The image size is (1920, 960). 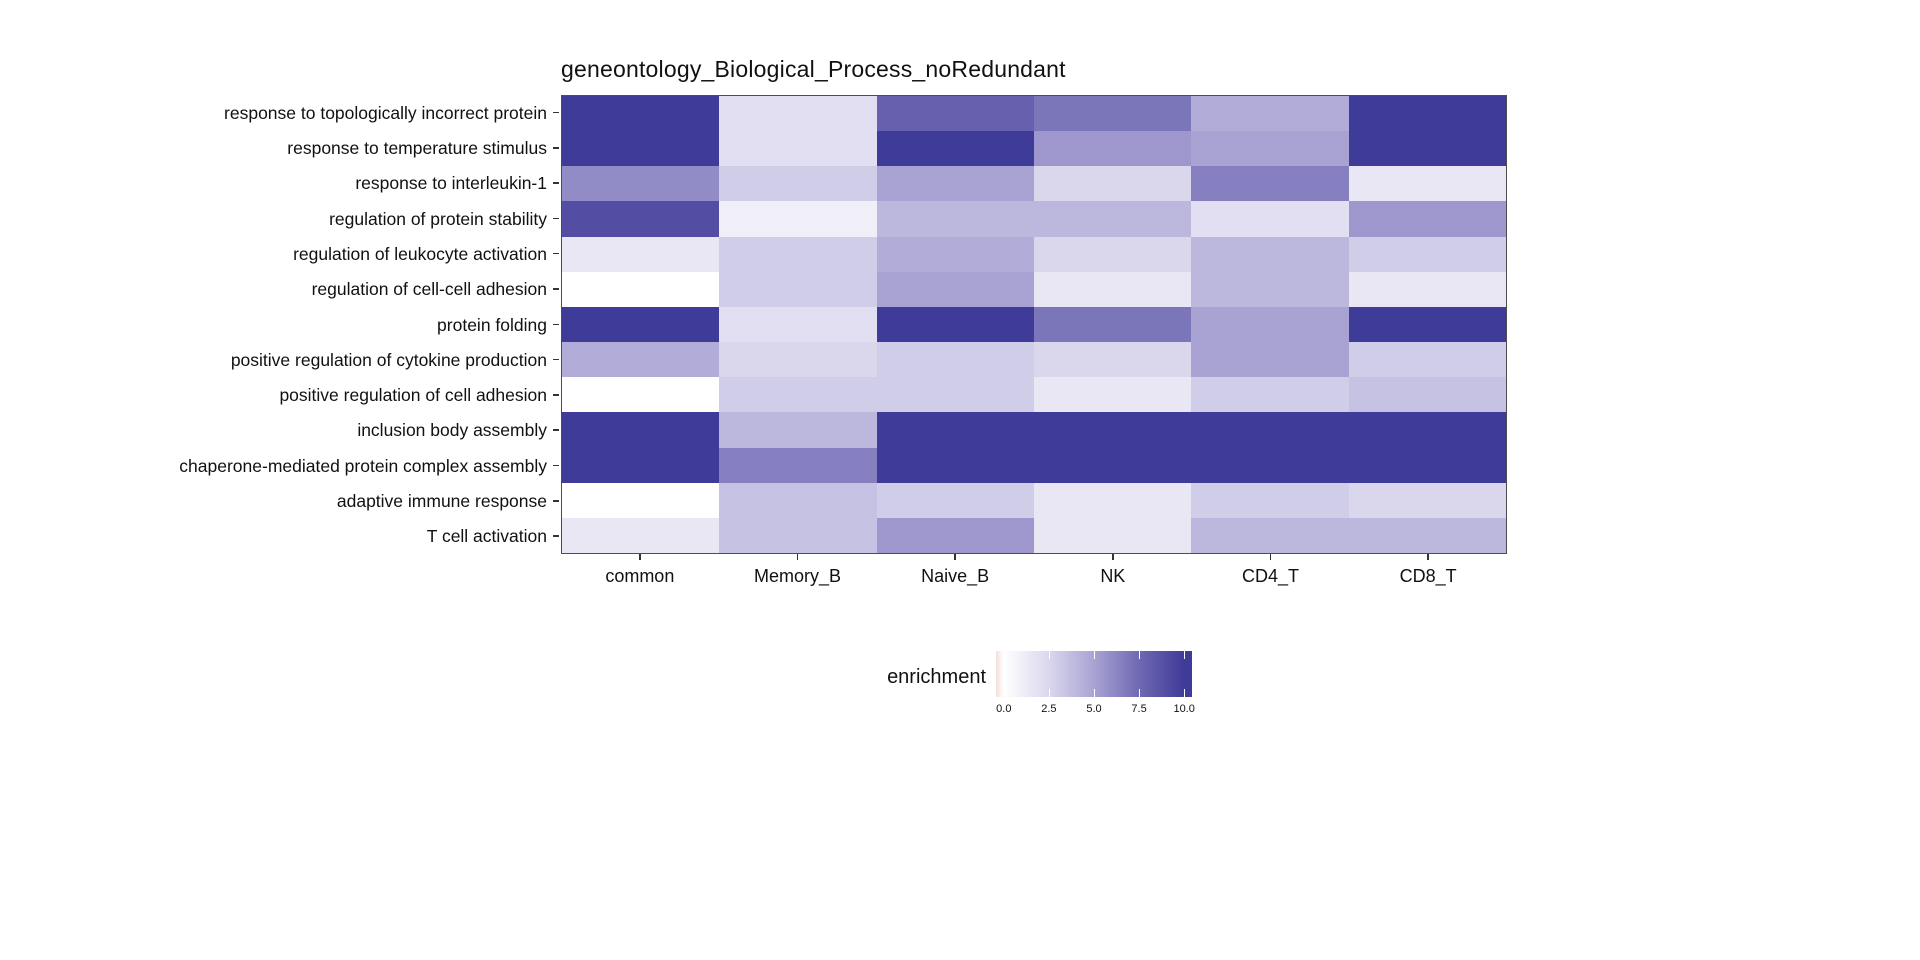 What do you see at coordinates (417, 147) in the screenshot?
I see `y-axis-label: response to temperature stimulus` at bounding box center [417, 147].